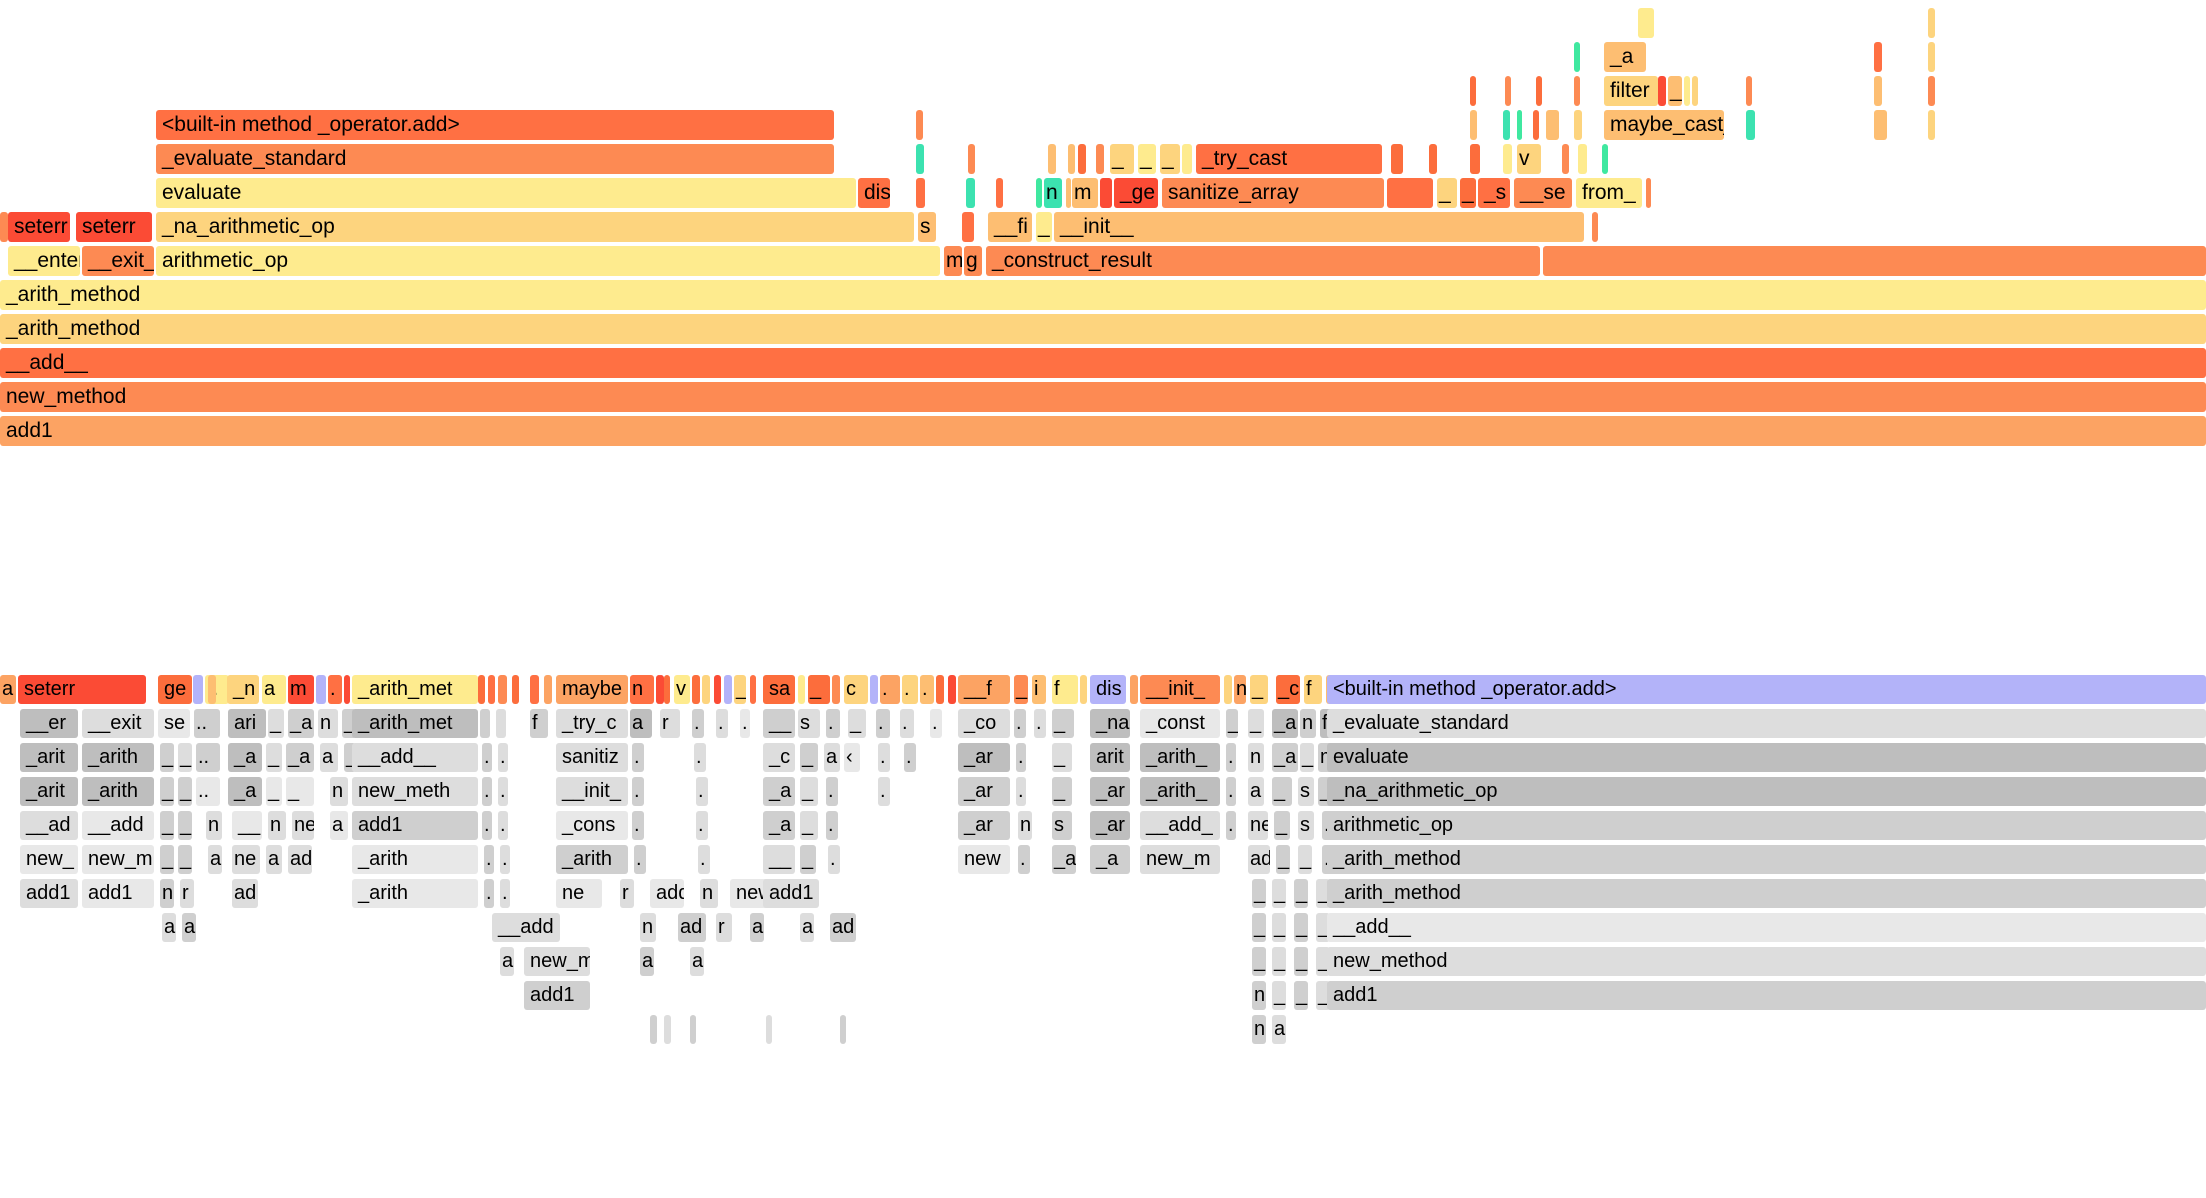 The image size is (2206, 1198). I want to click on frame-fi: __fi, so click(1010, 227).